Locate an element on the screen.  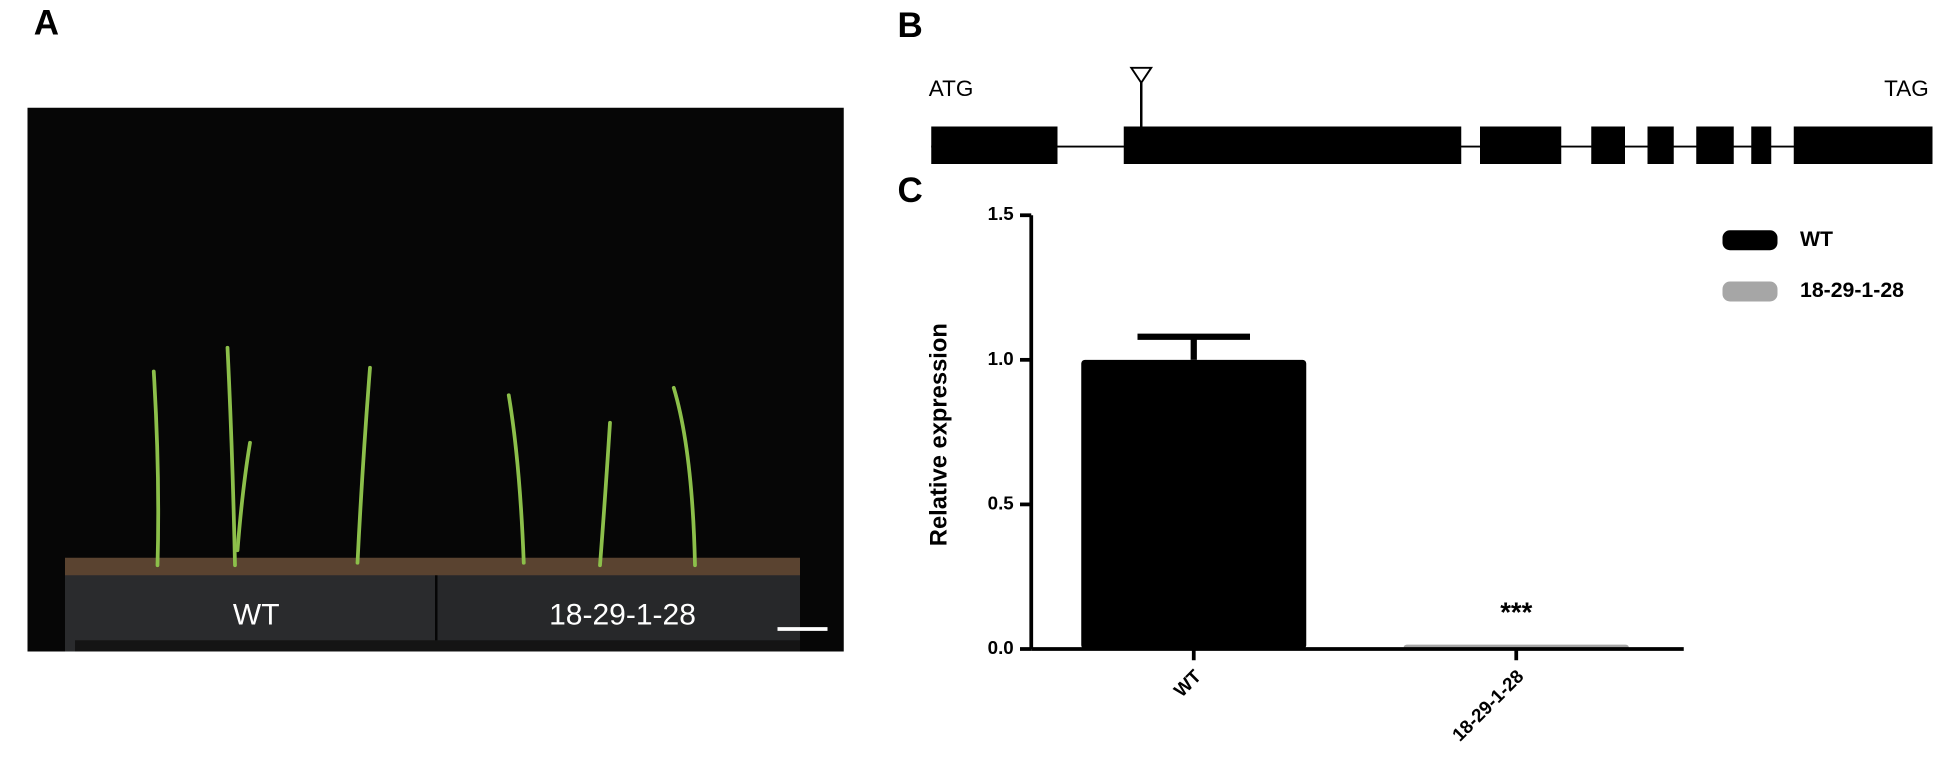
panel-label: B is located at coordinates (910, 25).